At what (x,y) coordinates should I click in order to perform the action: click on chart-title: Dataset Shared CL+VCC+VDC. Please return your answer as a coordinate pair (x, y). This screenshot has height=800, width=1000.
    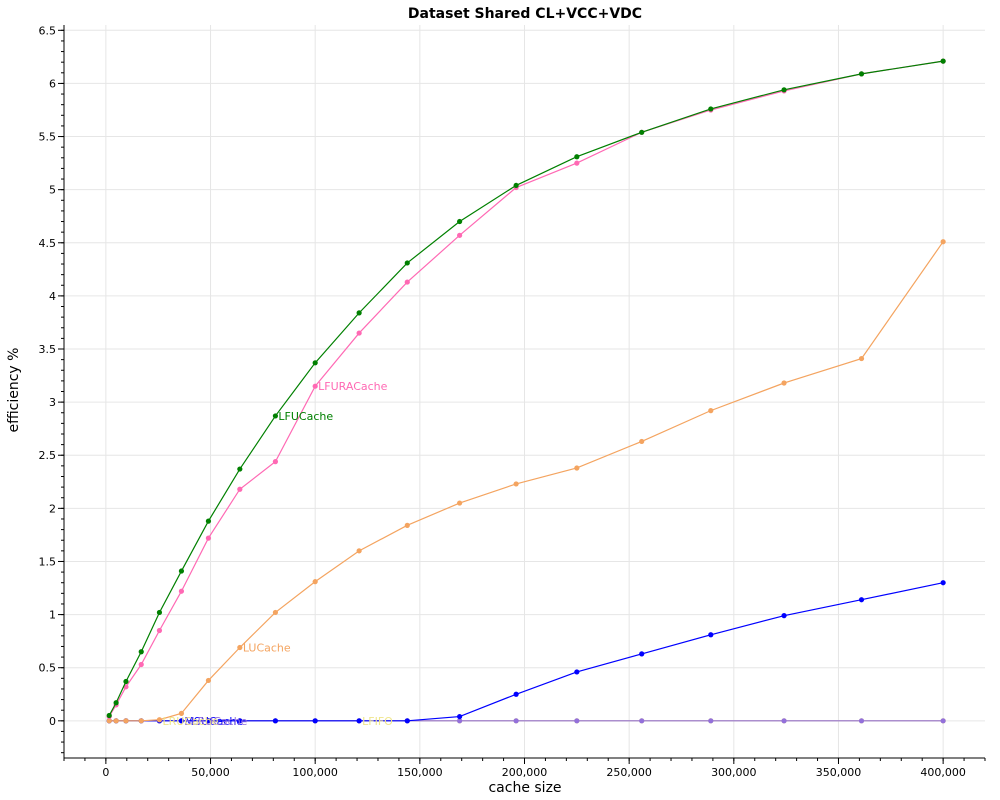
    Looking at the image, I should click on (525, 14).